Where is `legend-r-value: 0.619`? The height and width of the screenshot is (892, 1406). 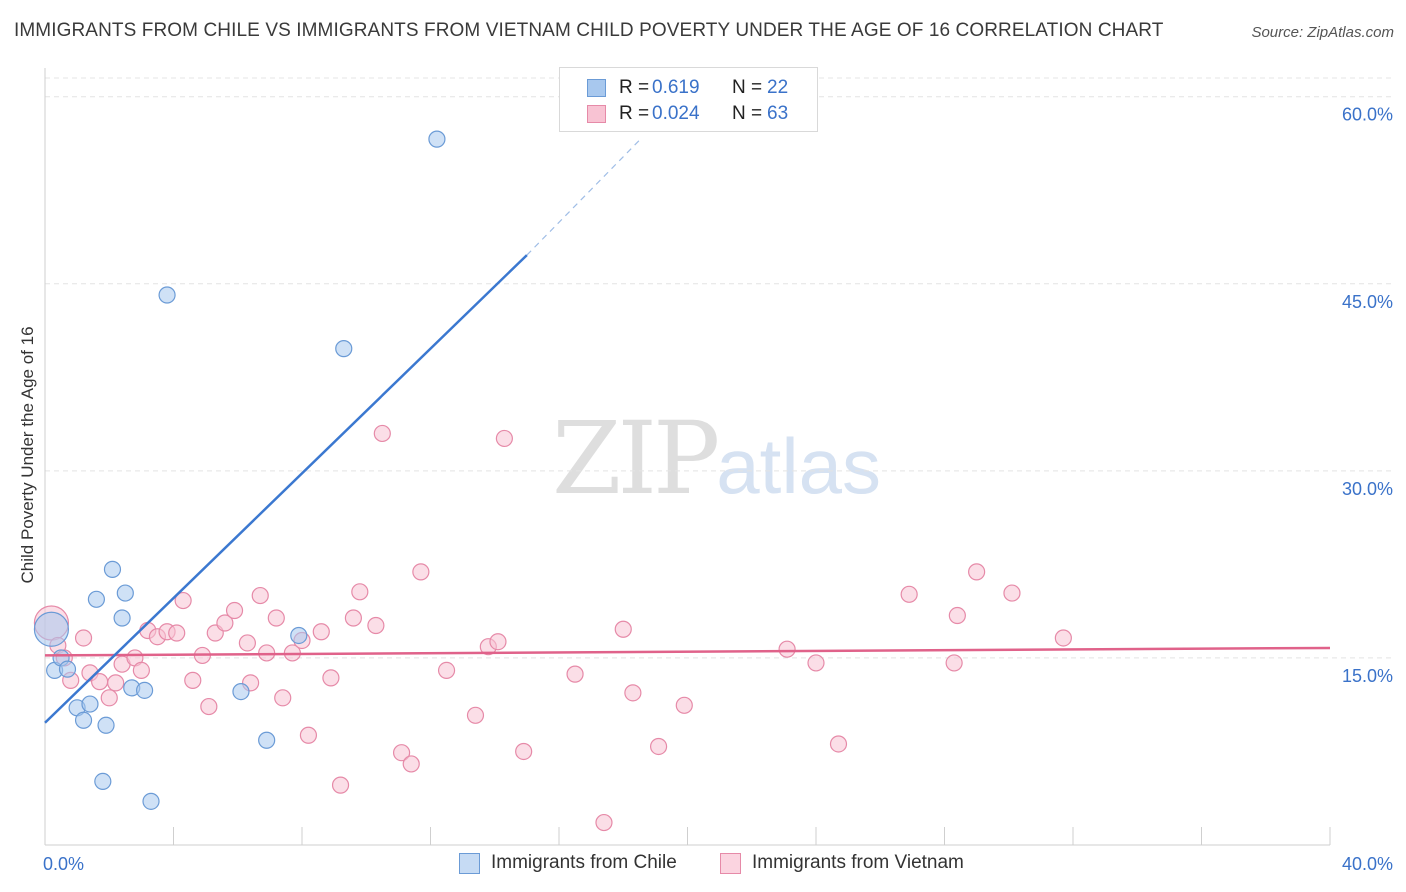 legend-r-value: 0.619 is located at coordinates (676, 87).